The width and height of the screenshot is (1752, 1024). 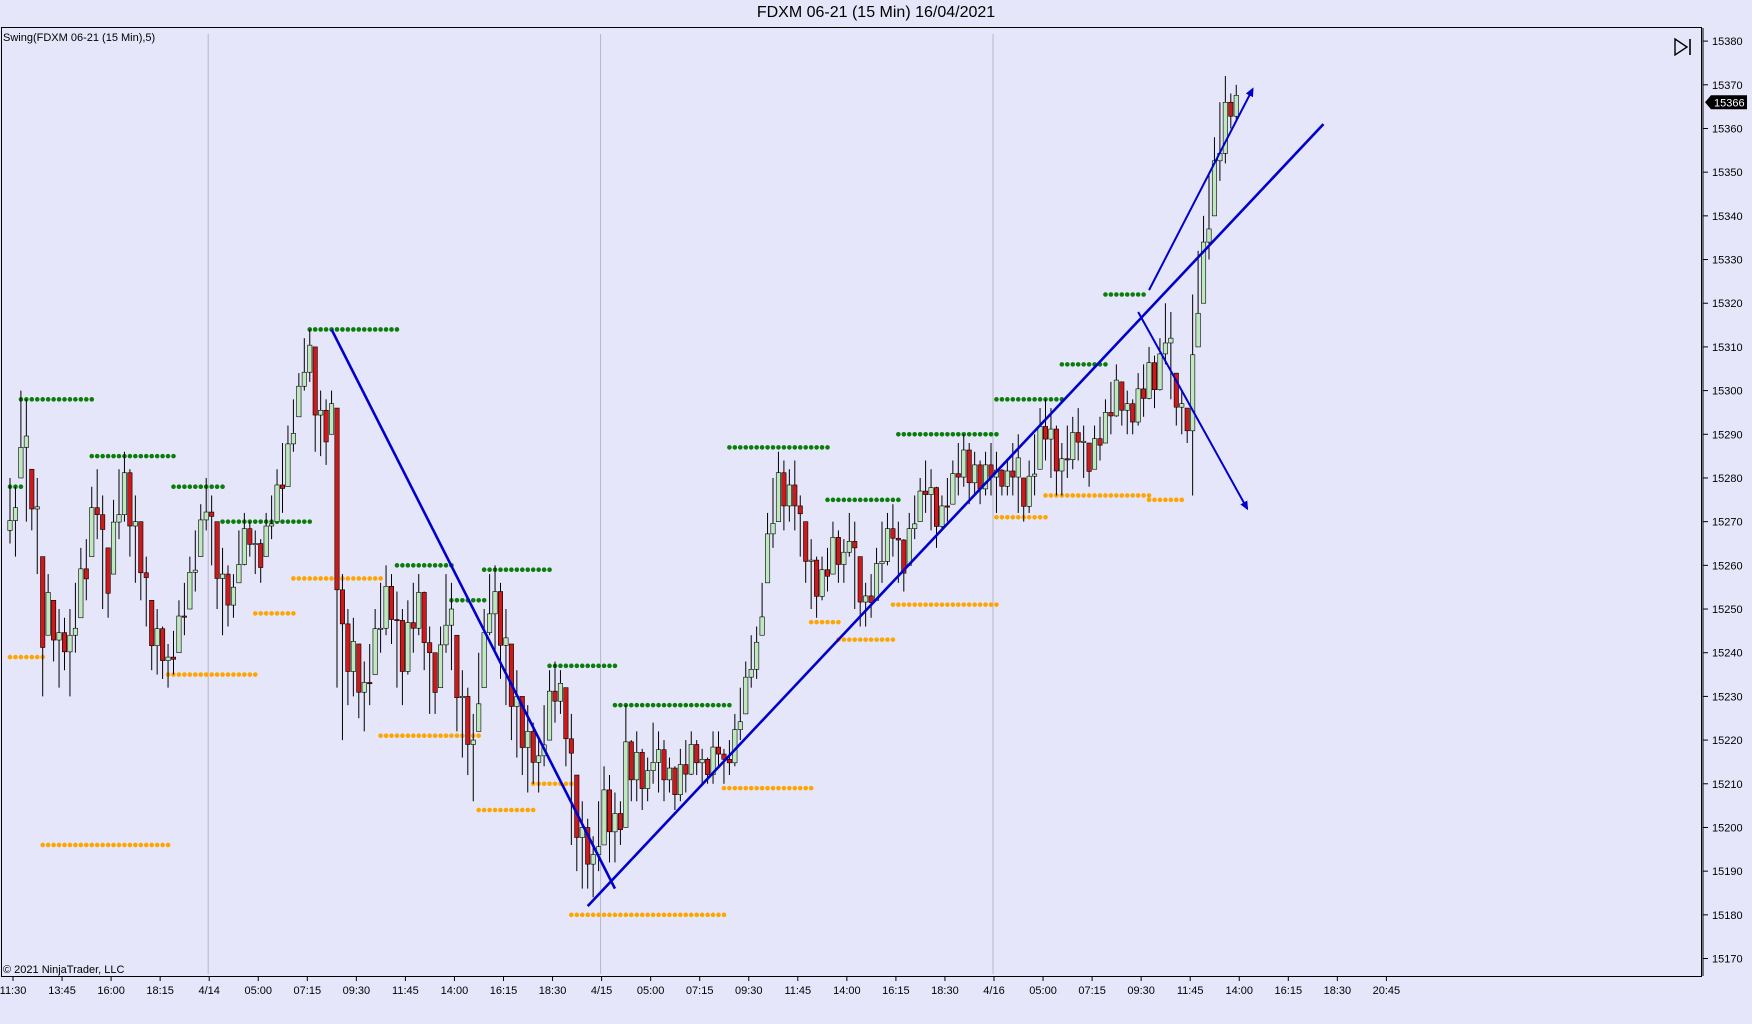 What do you see at coordinates (258, 991) in the screenshot?
I see `x-tick-label: 05:00` at bounding box center [258, 991].